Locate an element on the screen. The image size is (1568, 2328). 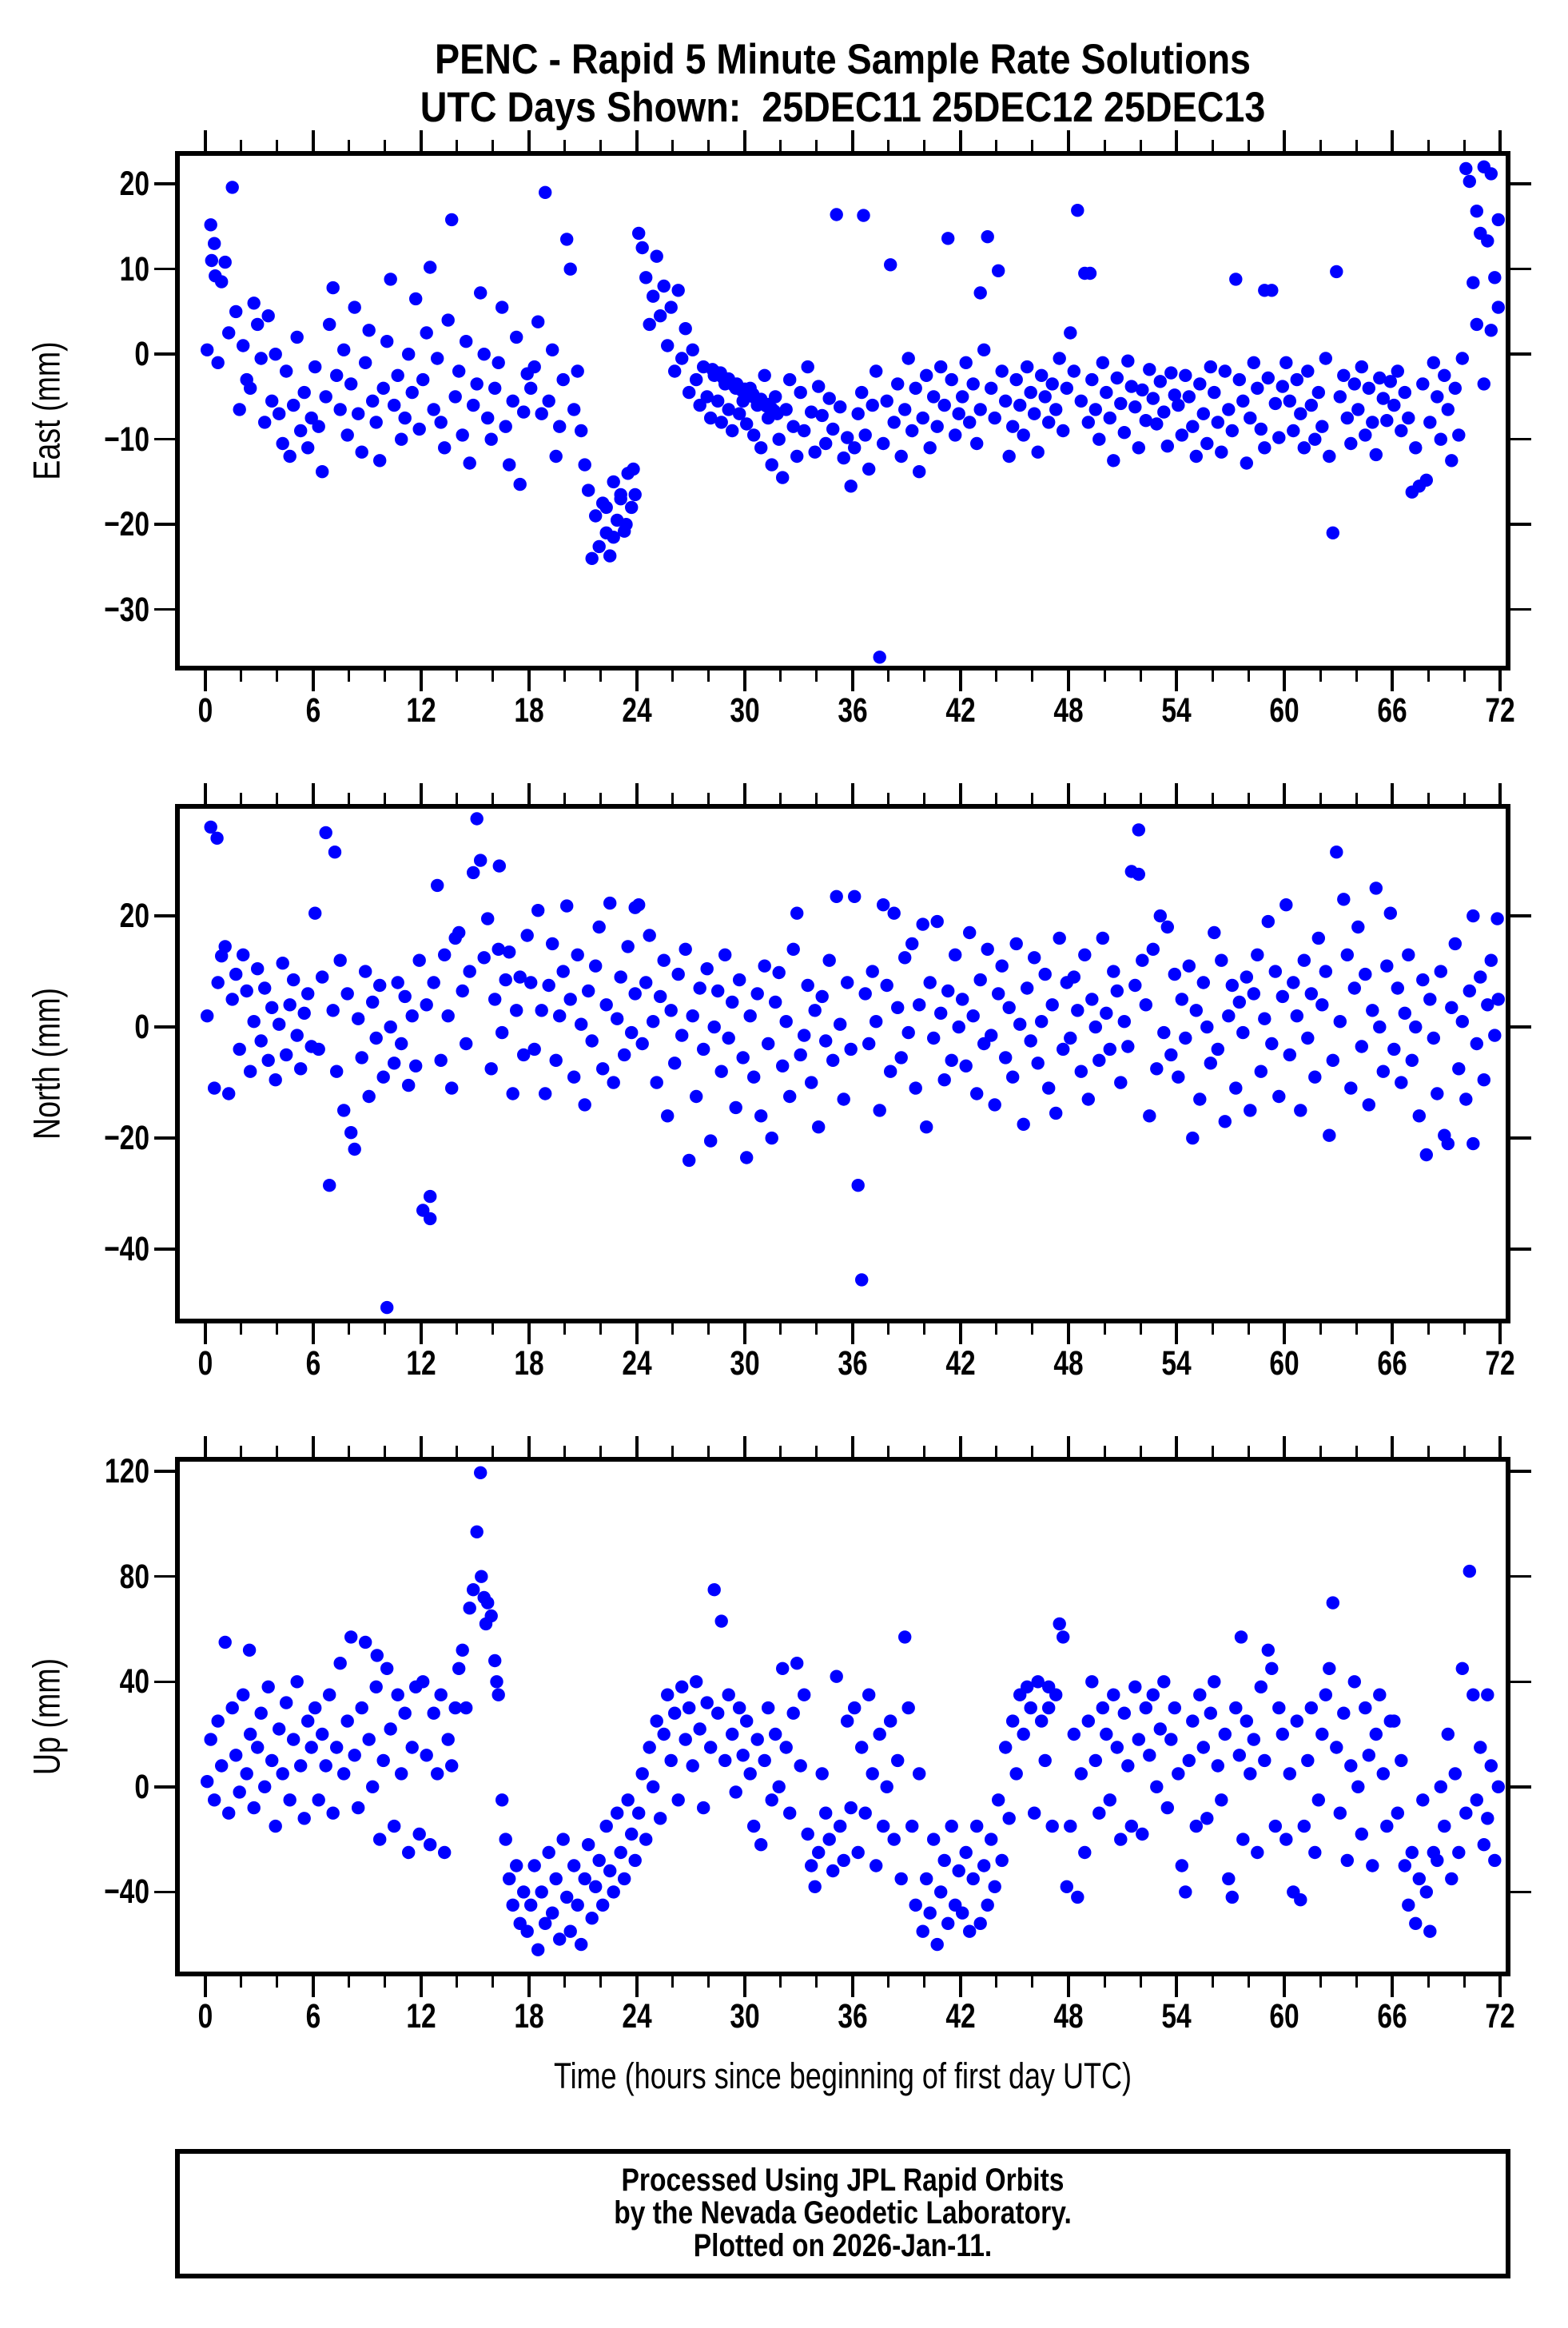
x-tick-label: 12 is located at coordinates (421, 2017).